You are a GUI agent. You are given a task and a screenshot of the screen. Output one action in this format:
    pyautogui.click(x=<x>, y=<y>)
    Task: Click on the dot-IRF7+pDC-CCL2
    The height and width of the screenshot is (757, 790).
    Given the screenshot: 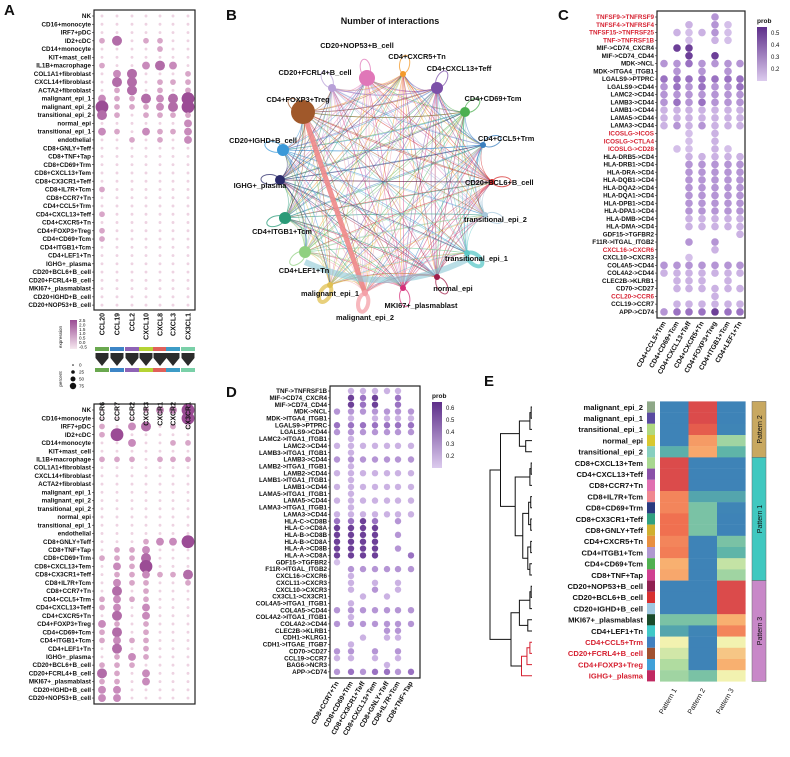 What is the action you would take?
    pyautogui.click(x=132, y=32)
    